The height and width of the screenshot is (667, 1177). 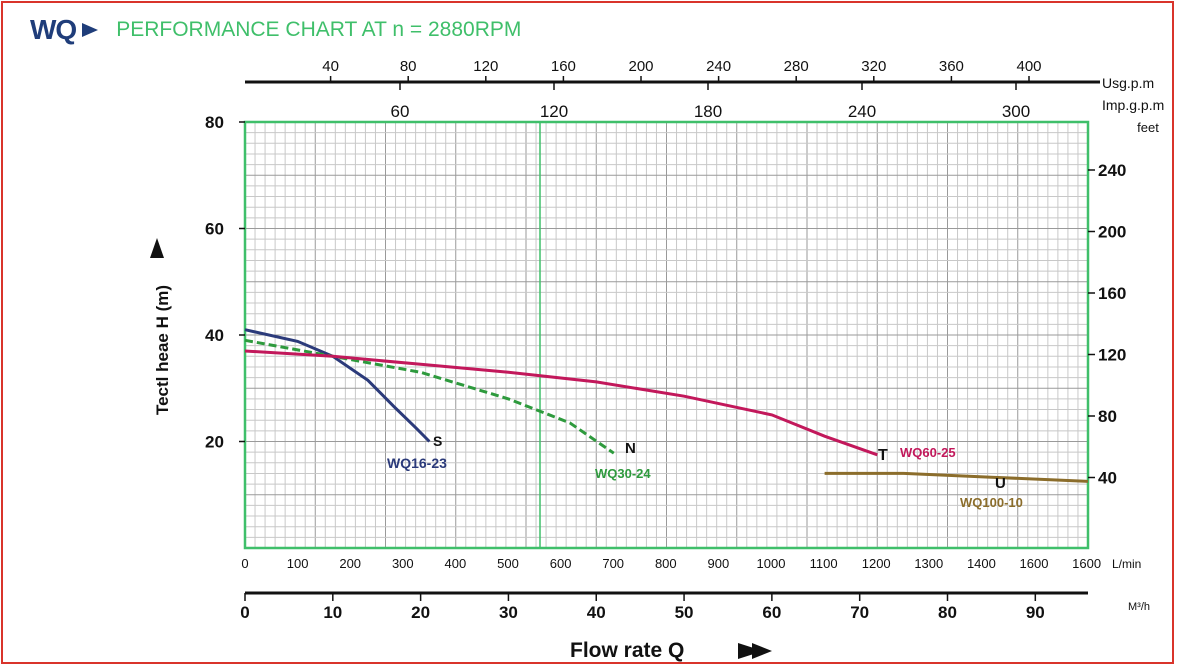 I want to click on impgpm-tick-label: 300, so click(x=1016, y=111).